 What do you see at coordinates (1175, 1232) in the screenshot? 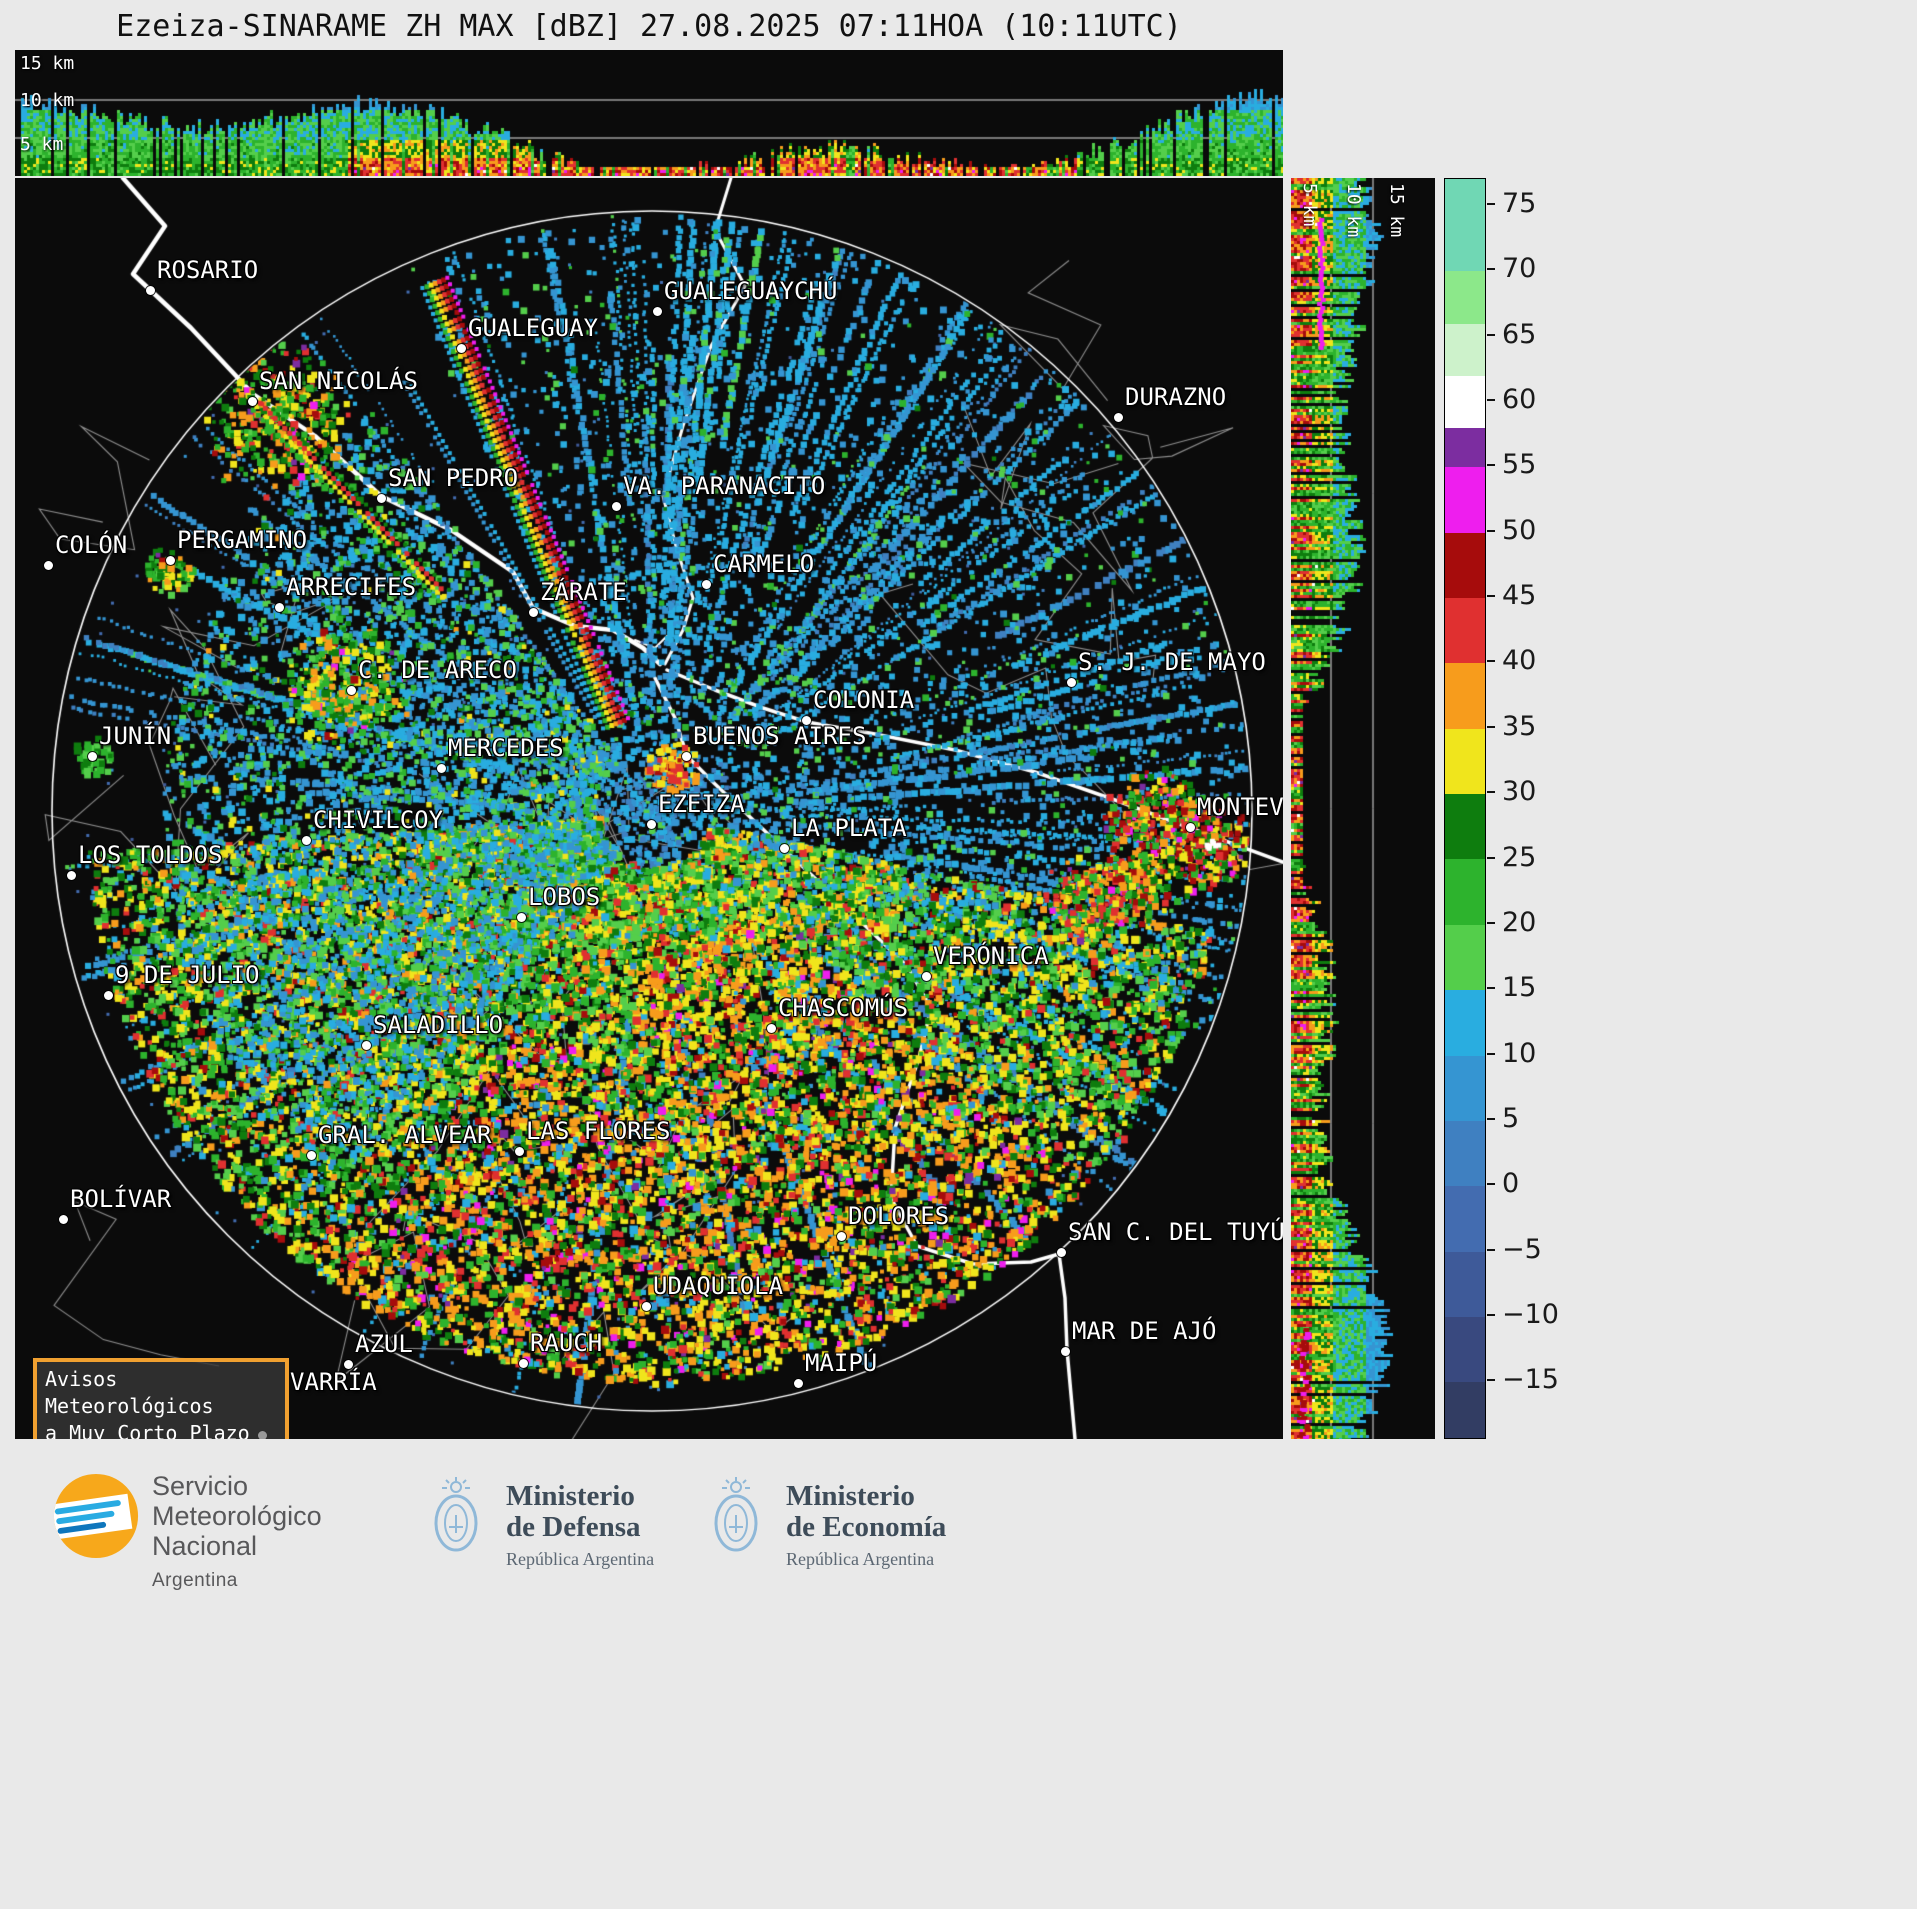
I see `city-label: SAN C. DEL TUYÚ` at bounding box center [1175, 1232].